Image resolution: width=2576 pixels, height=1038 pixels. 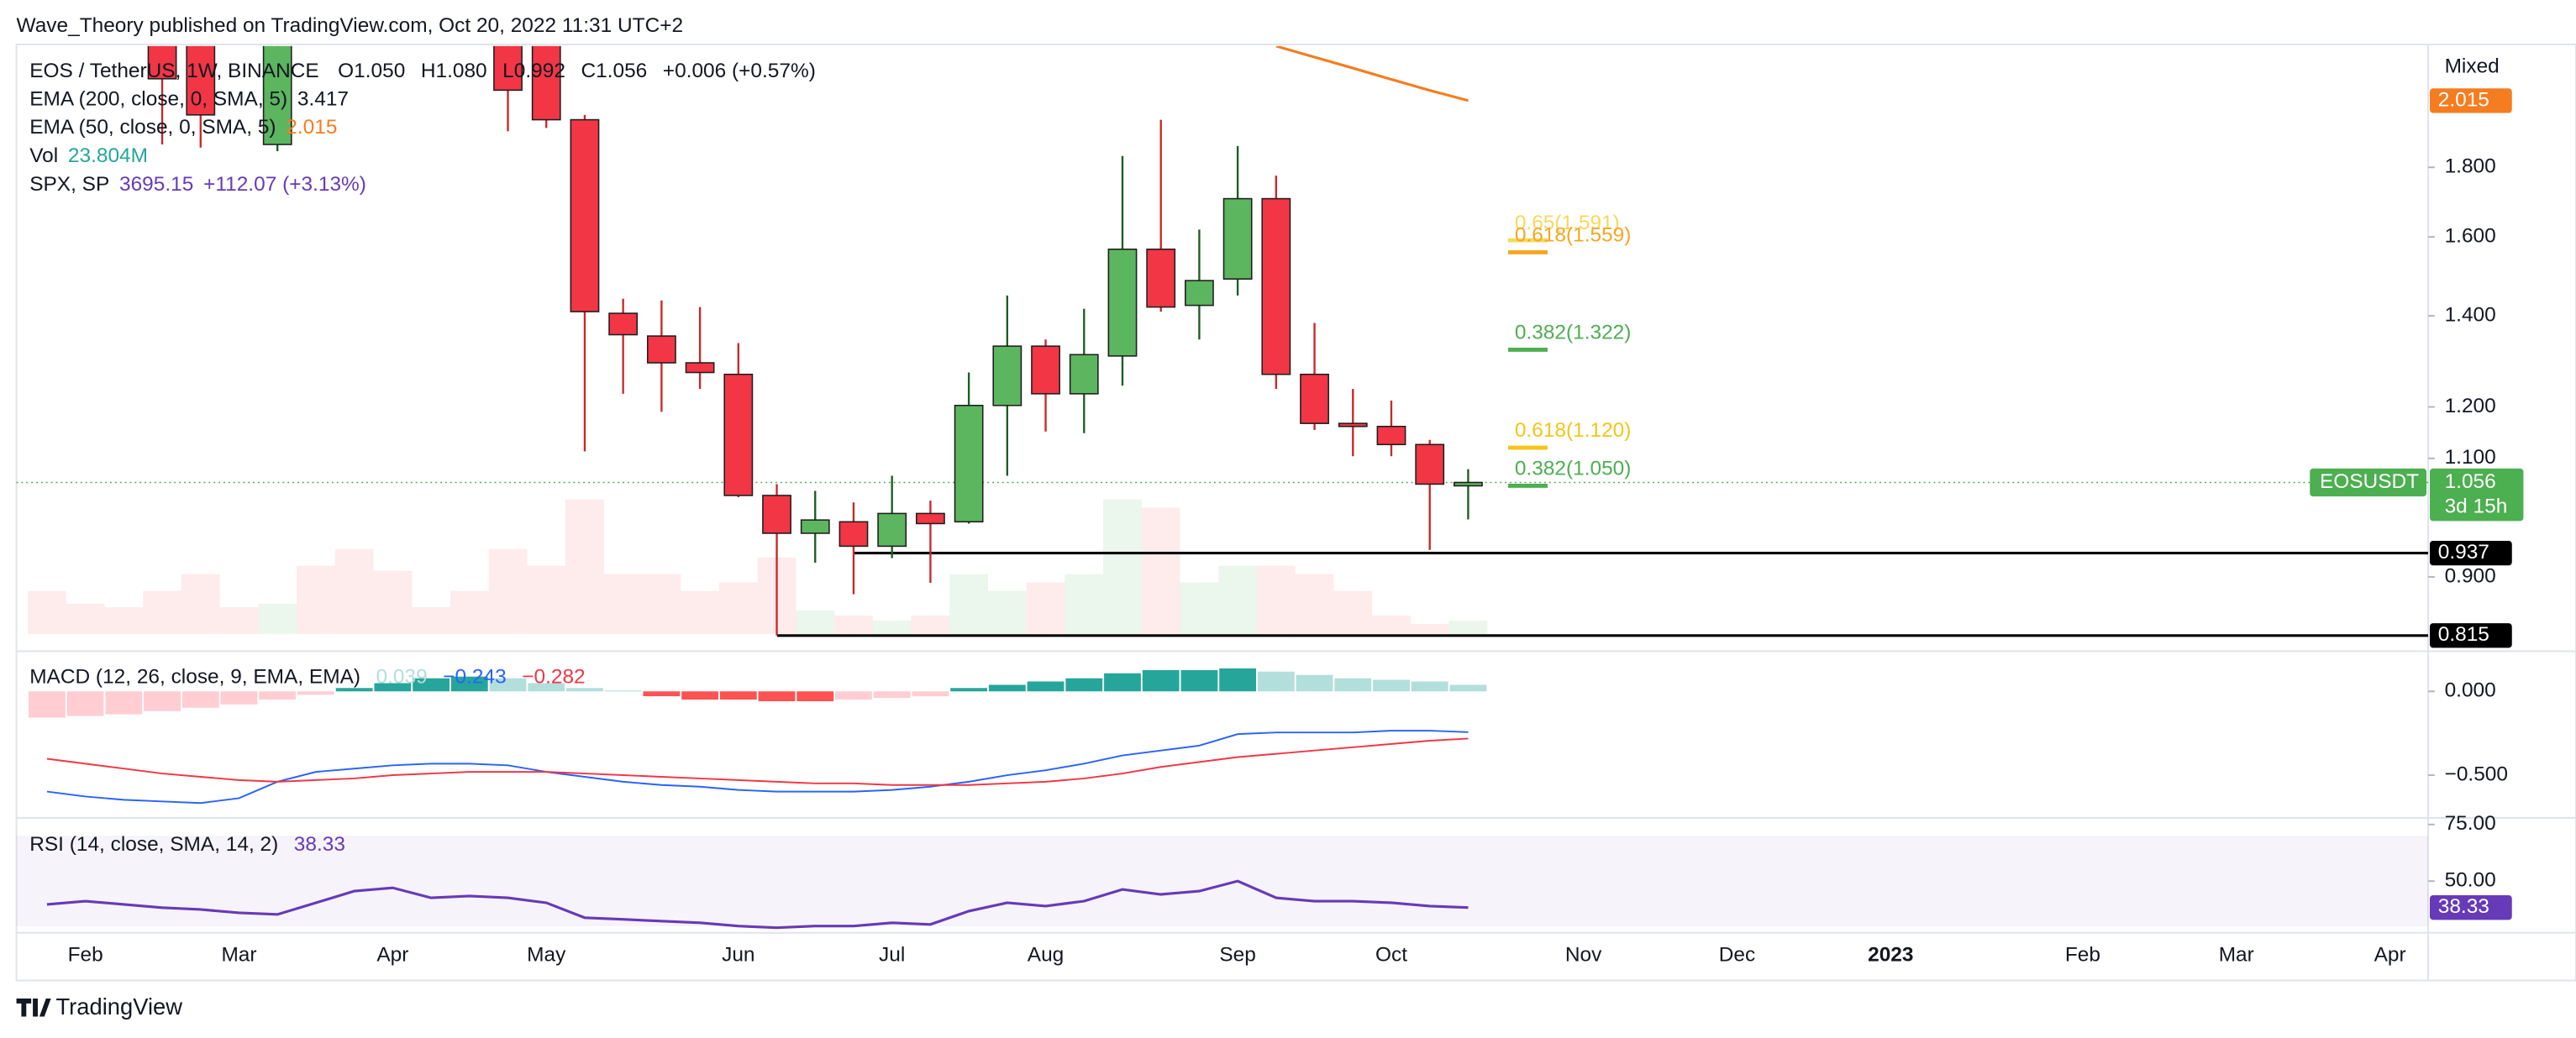 I want to click on macd-plot, so click(x=758, y=736).